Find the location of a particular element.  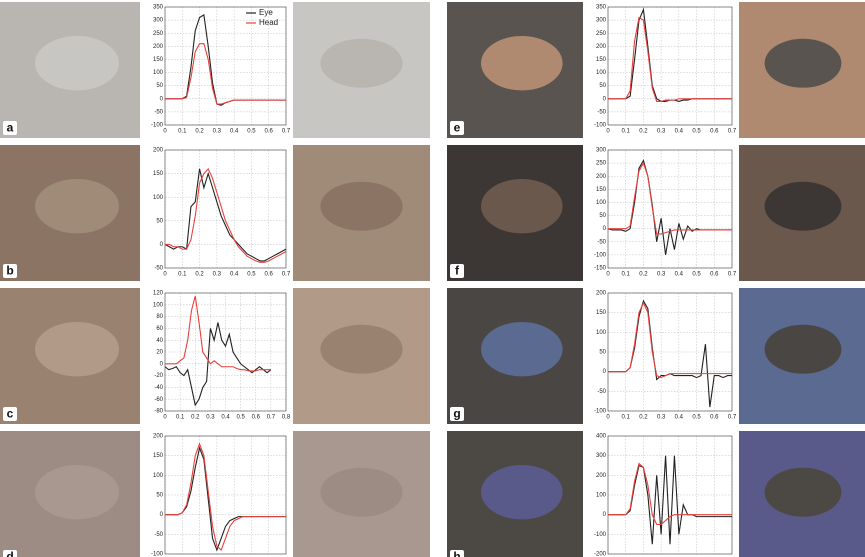

panel-label: d is located at coordinates (9, 553).